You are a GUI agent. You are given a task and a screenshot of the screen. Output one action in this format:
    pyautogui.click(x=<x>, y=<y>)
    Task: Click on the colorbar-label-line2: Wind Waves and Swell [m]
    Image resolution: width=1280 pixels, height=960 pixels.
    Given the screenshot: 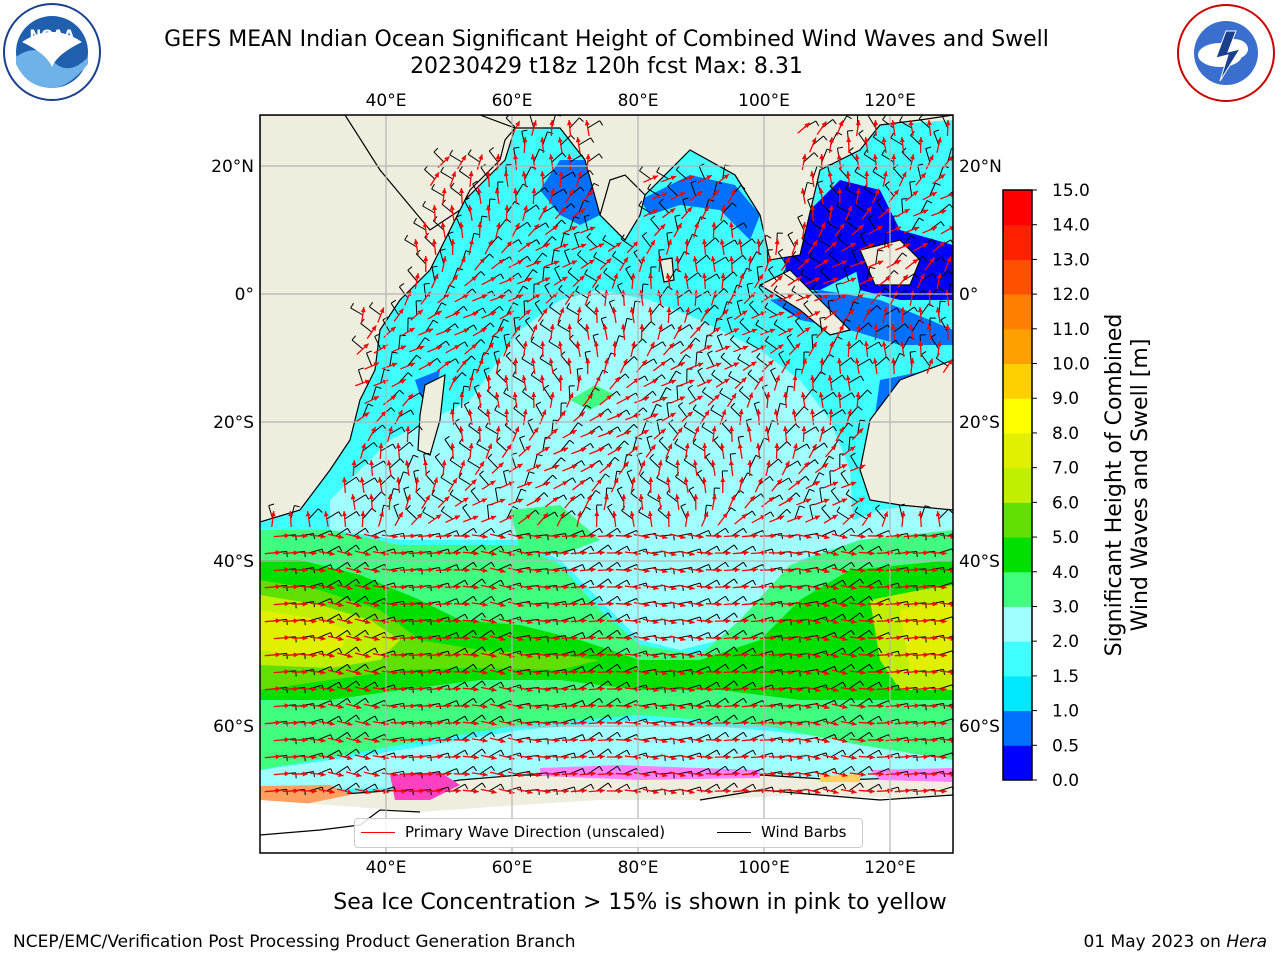 What is the action you would take?
    pyautogui.click(x=1140, y=485)
    